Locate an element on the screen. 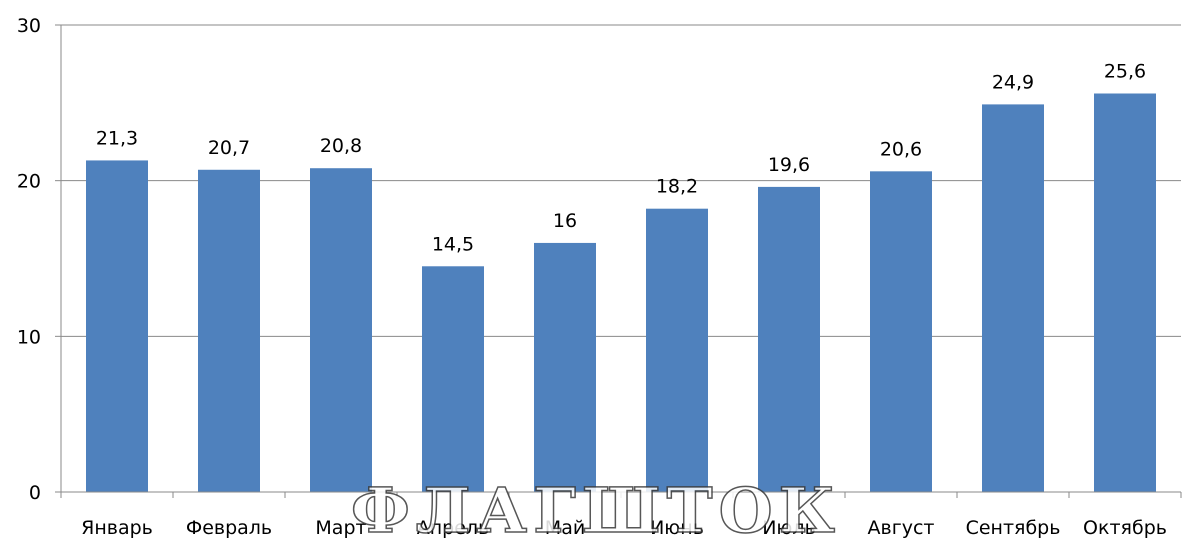  x-category-label: Июль is located at coordinates (789, 528).